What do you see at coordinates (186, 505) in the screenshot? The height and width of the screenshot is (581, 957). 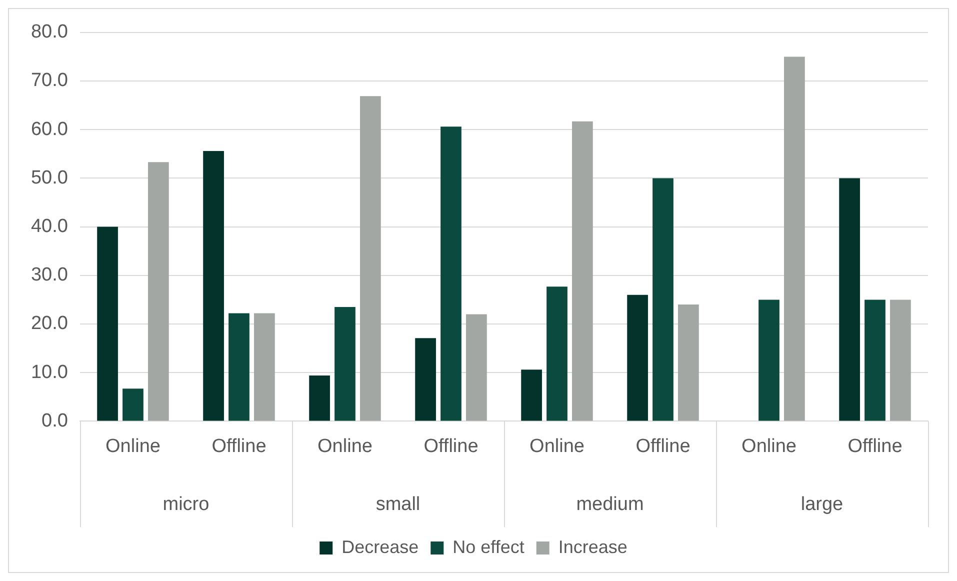 I see `text: micro` at bounding box center [186, 505].